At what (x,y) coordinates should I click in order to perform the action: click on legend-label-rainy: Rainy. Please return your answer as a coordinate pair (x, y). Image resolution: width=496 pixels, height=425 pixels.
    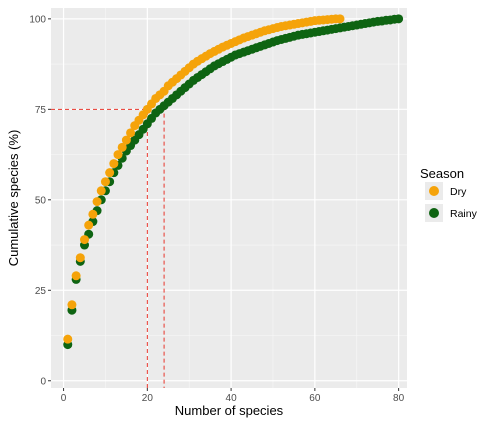
    Looking at the image, I should click on (464, 214).